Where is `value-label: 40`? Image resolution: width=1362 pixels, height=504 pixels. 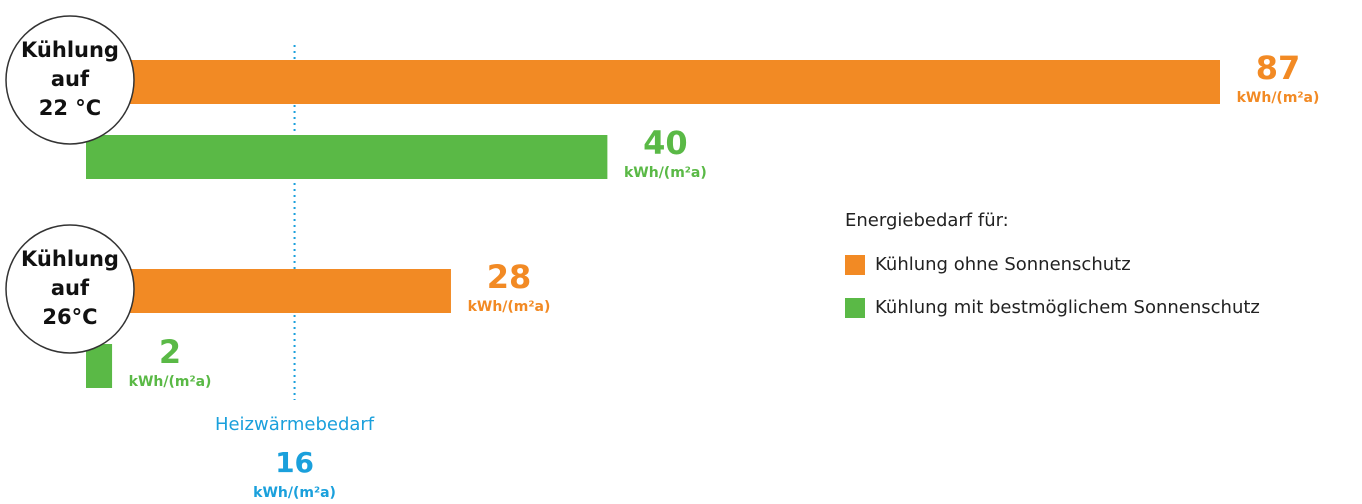
value-label: 40 is located at coordinates (665, 143).